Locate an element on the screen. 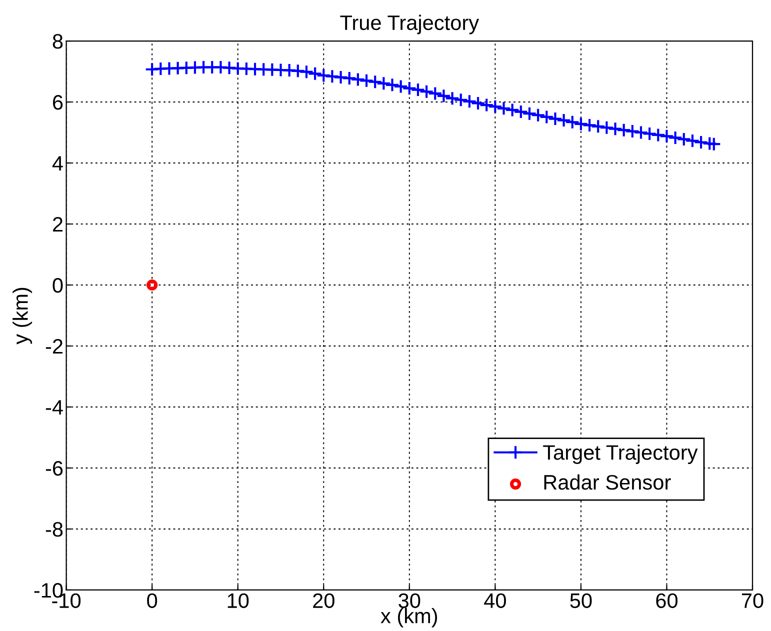 Image resolution: width=771 pixels, height=631 pixels. legend-label: Radar Sensor is located at coordinates (607, 482).